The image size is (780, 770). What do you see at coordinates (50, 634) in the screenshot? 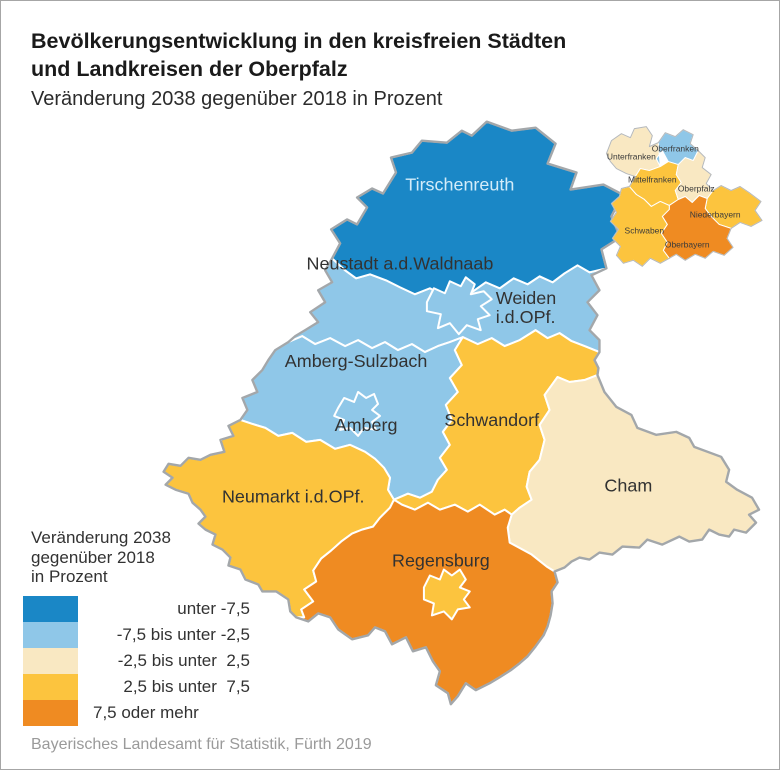
I see `legend-swatch-class2` at bounding box center [50, 634].